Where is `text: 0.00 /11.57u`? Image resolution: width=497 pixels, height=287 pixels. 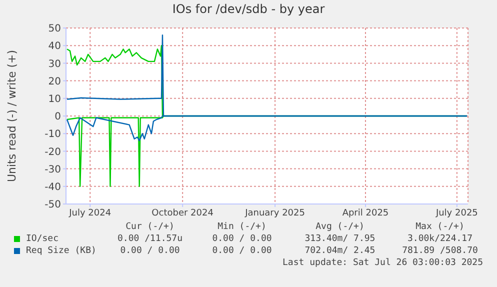 text: 0.00 /11.57u is located at coordinates (150, 239).